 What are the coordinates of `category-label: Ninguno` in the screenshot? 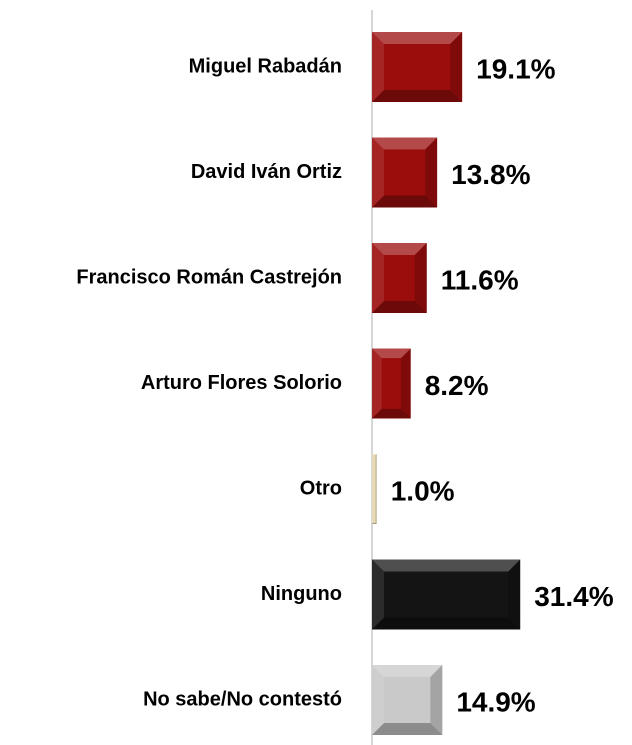 It's located at (301, 594).